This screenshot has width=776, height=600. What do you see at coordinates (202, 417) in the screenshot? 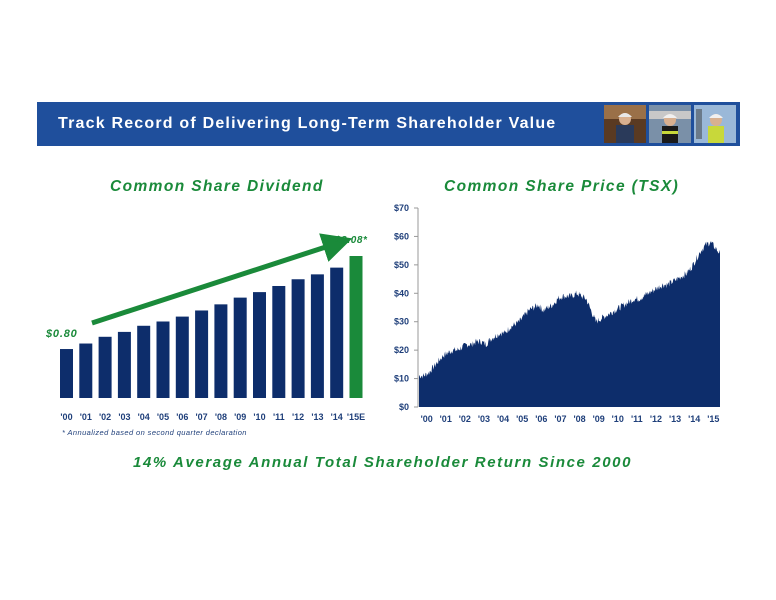
I see `dividend-x-tick: '07` at bounding box center [202, 417].